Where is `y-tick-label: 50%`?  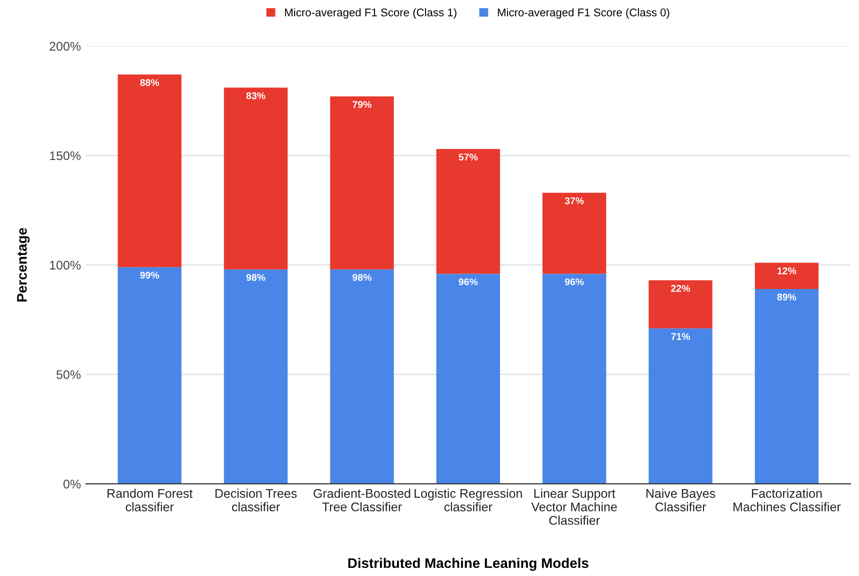 y-tick-label: 50% is located at coordinates (68, 375).